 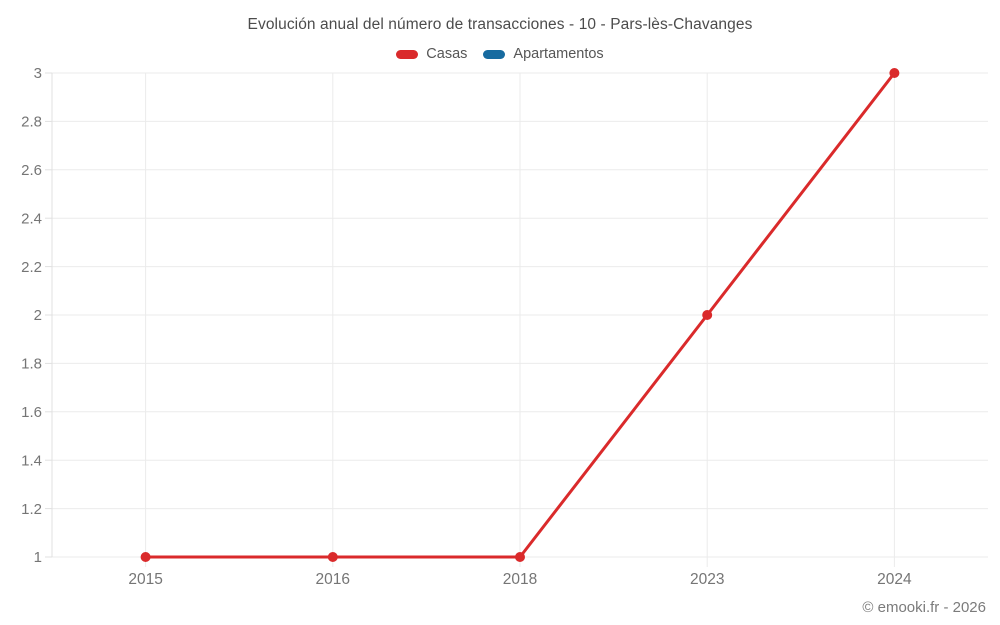 I want to click on y-tick-label: 2.6, so click(x=31, y=170).